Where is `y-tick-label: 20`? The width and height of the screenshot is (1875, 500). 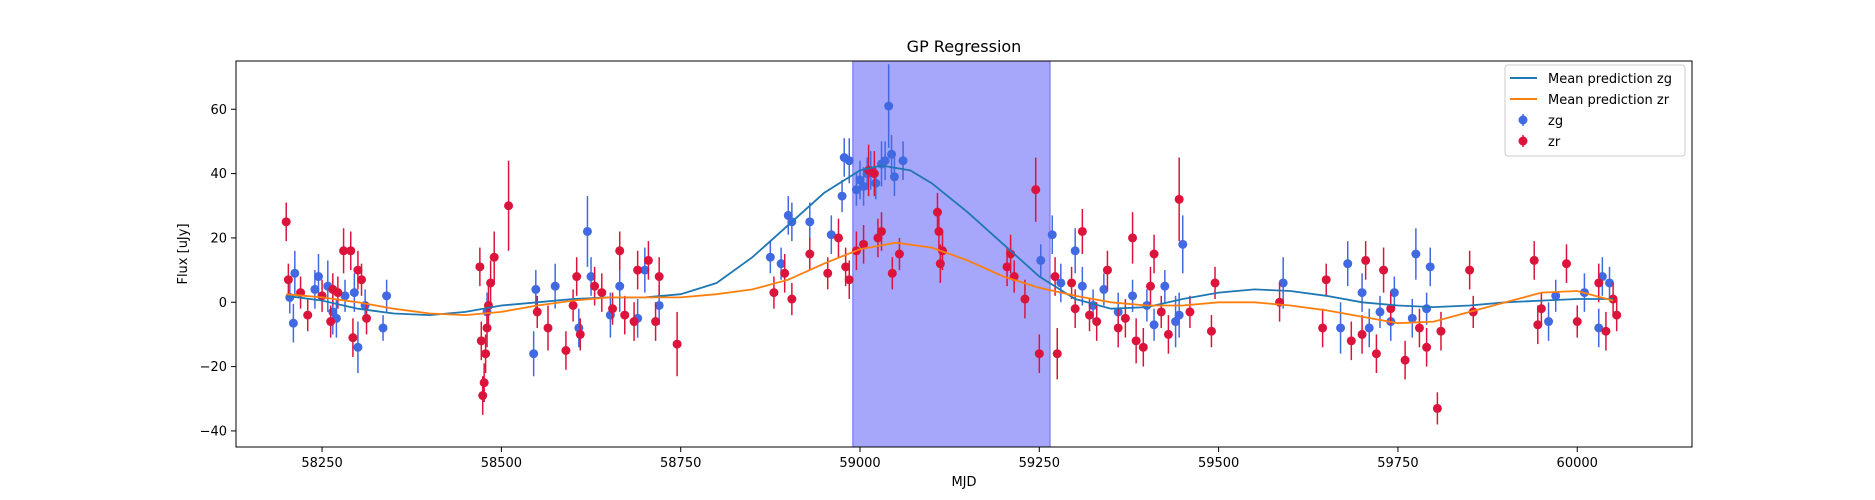
y-tick-label: 20 is located at coordinates (218, 238).